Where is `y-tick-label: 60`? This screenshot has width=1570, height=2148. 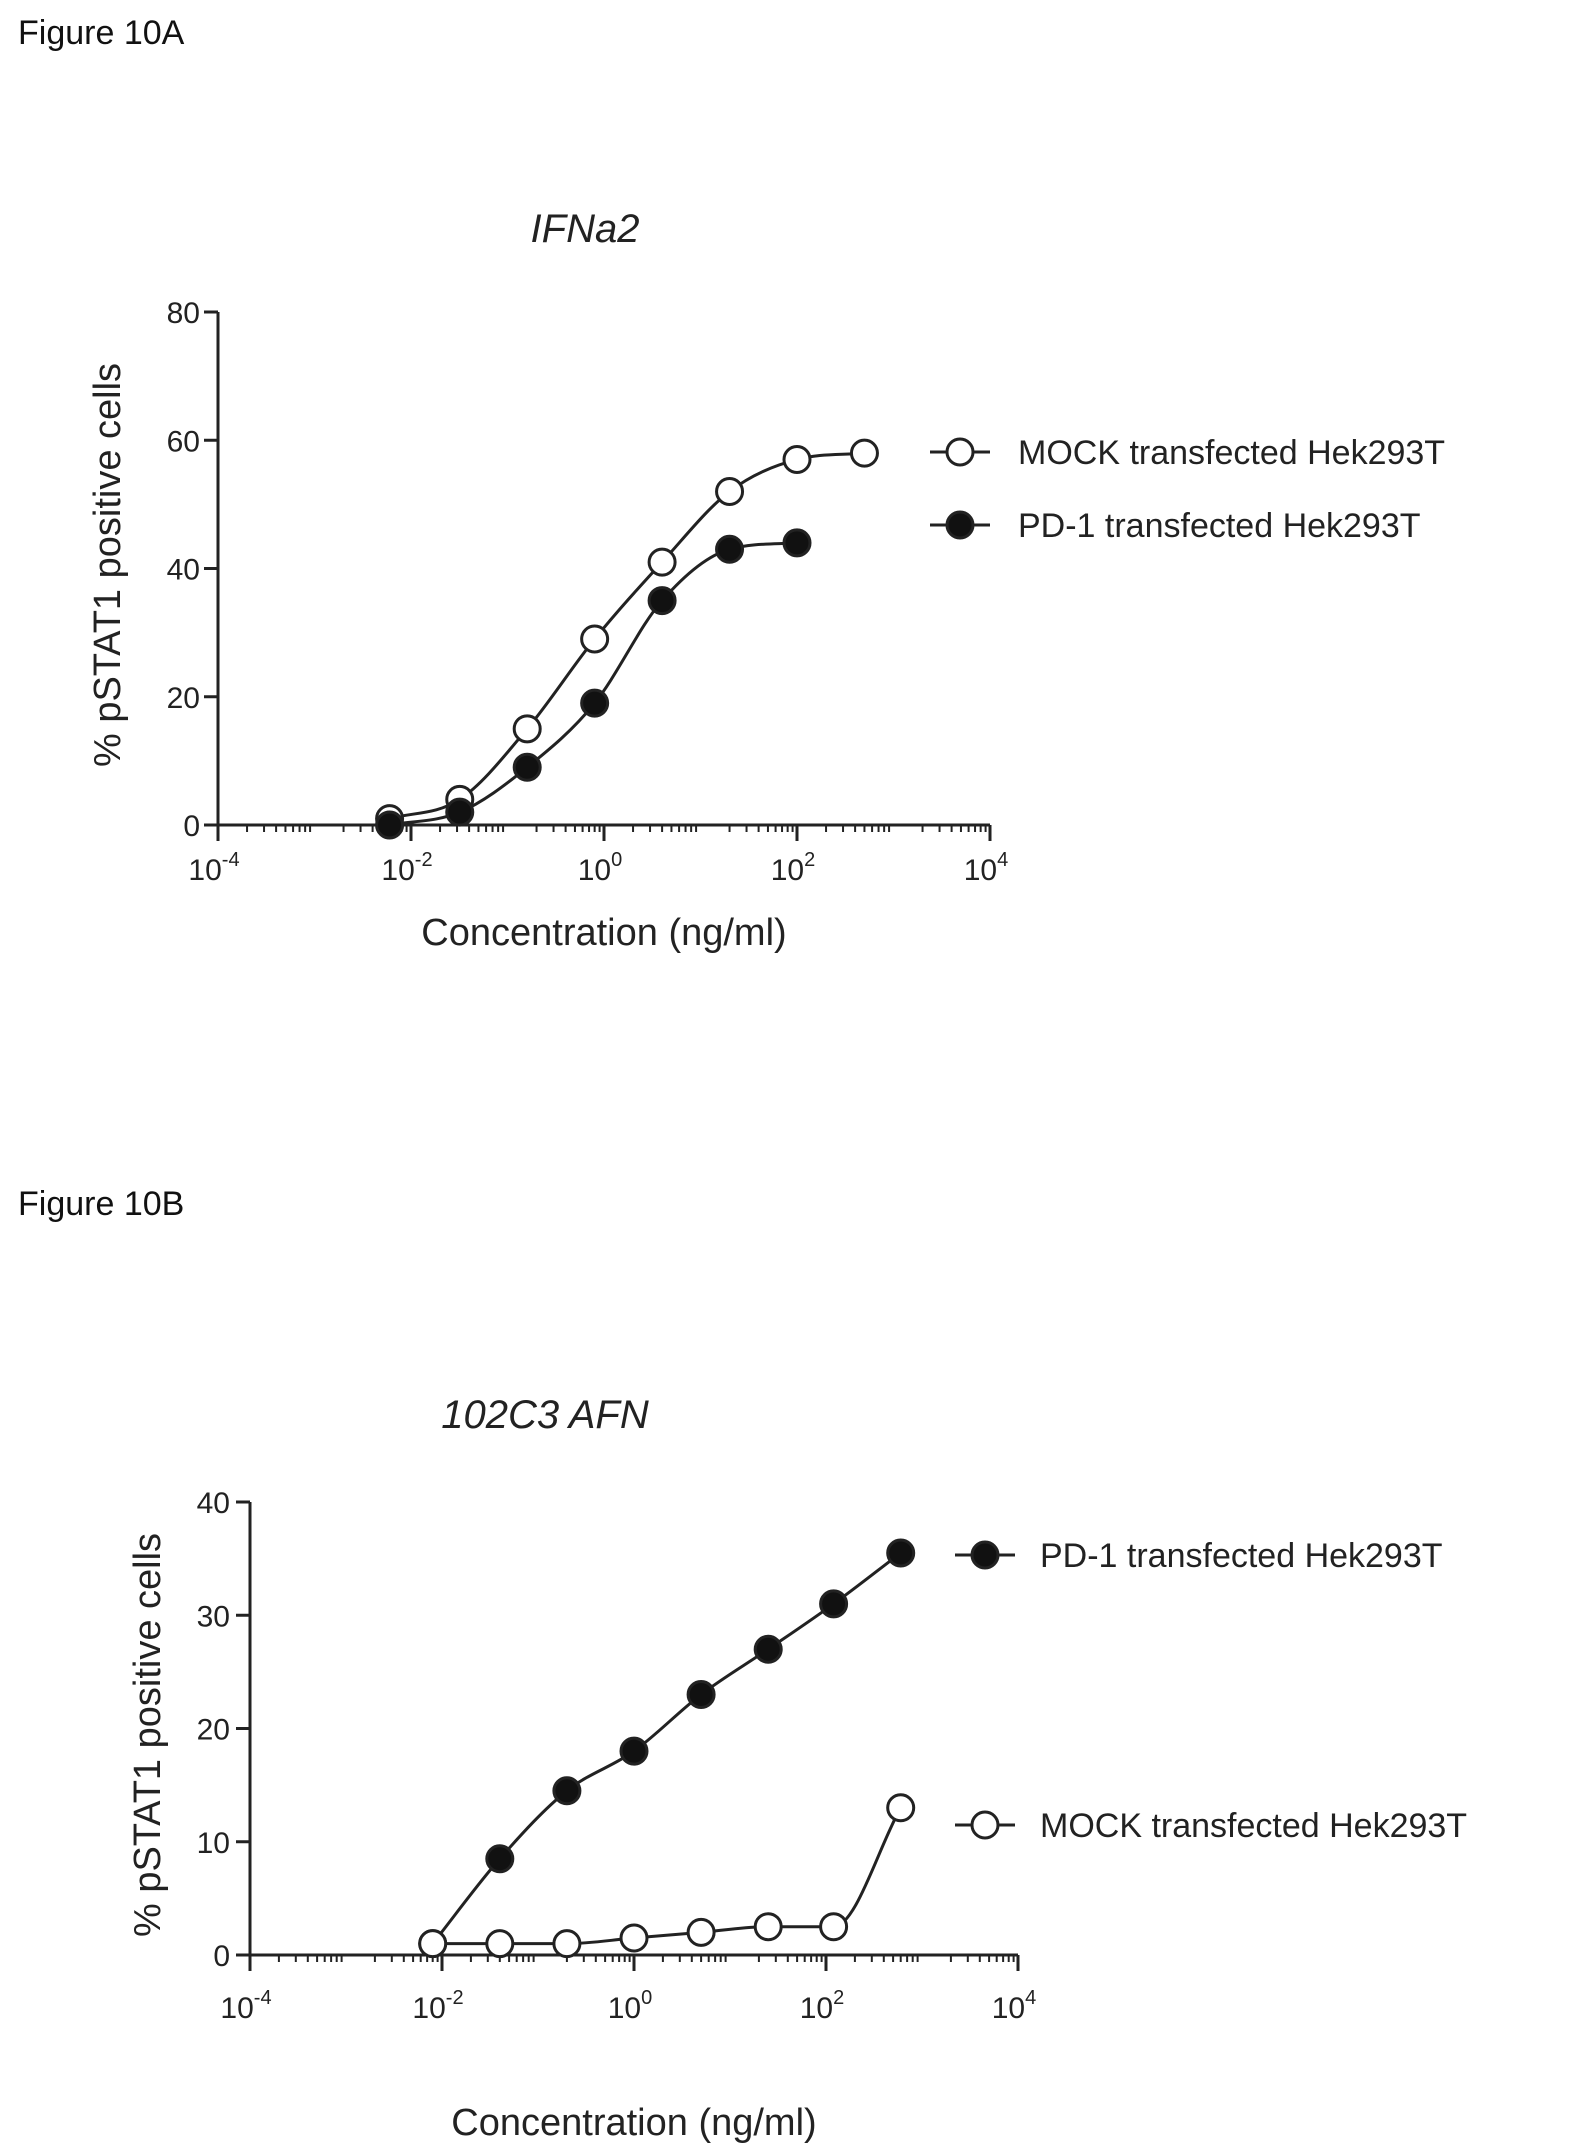
y-tick-label: 60 is located at coordinates (183, 441).